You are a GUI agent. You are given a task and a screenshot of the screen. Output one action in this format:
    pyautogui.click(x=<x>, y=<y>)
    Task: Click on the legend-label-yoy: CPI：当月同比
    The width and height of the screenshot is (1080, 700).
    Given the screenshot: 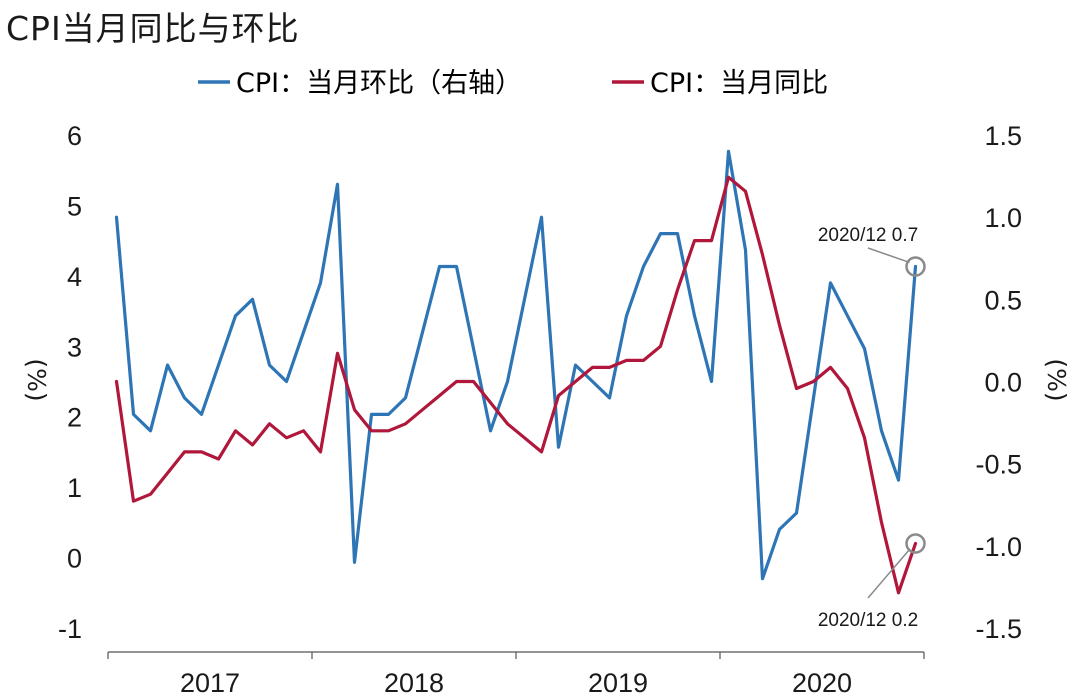 What is the action you would take?
    pyautogui.click(x=739, y=83)
    